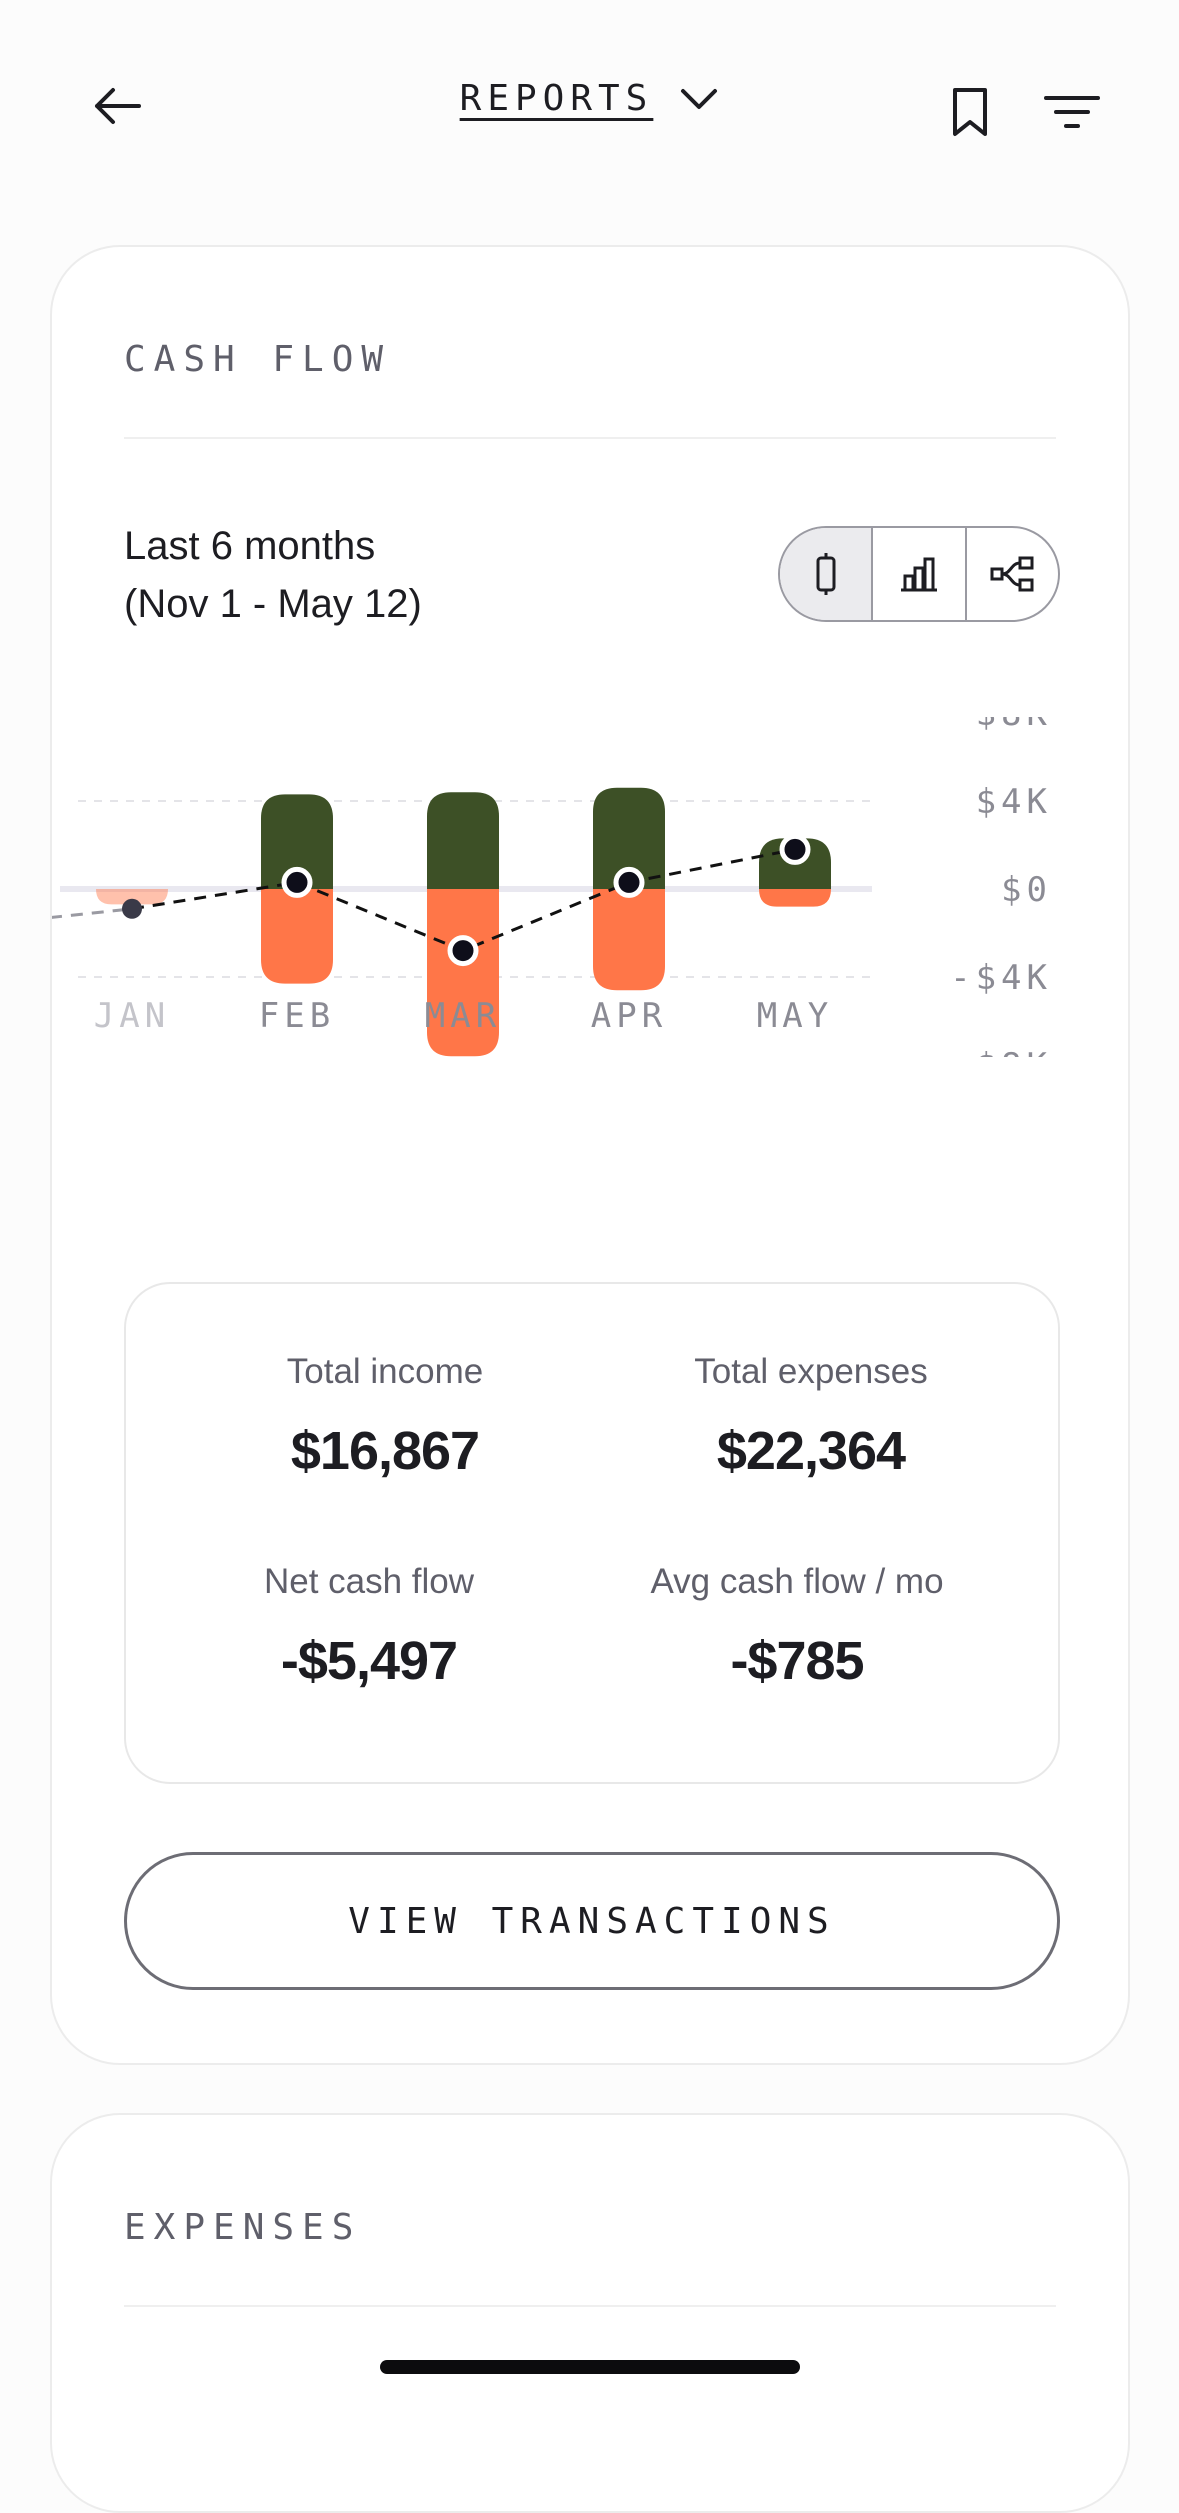 The width and height of the screenshot is (1179, 2513). Describe the element at coordinates (1001, 1051) in the screenshot. I see `y-tick-label: -$8K` at that location.